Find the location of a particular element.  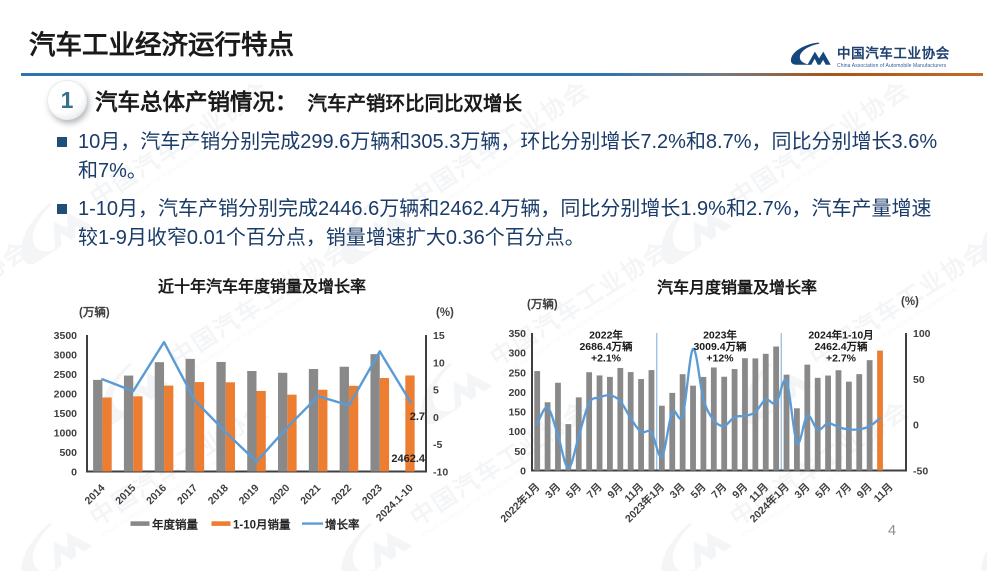

svg-text: 500 is located at coordinates (68, 453).